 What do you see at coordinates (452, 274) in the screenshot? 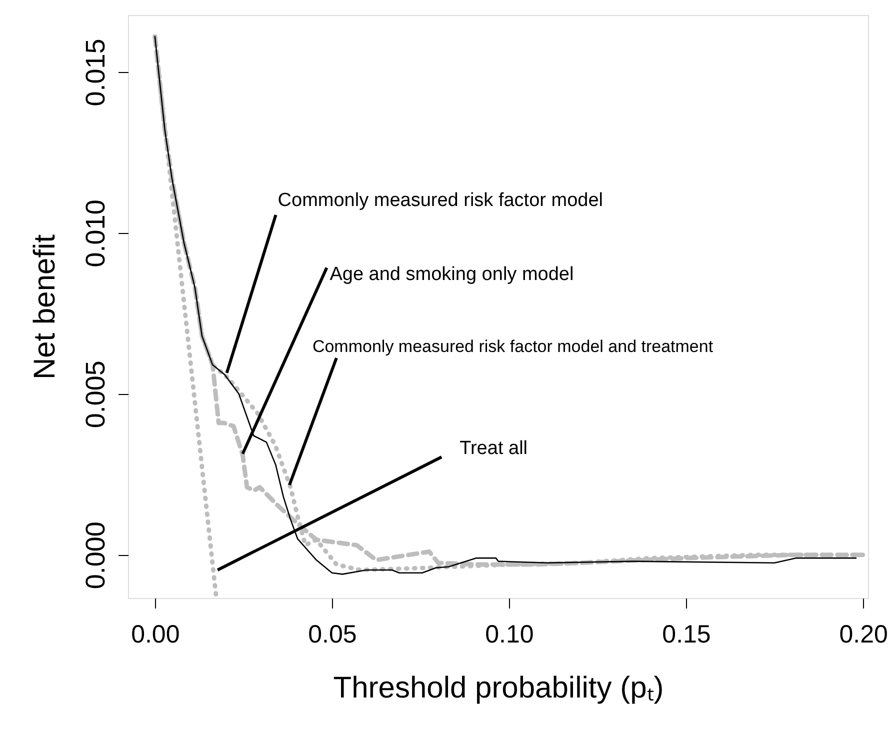
I see `annotation: Age and smoking only model` at bounding box center [452, 274].